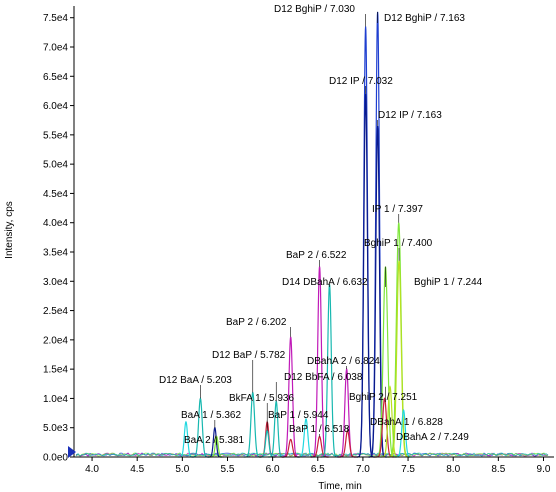  I want to click on baseline-noise, so click(312, 454).